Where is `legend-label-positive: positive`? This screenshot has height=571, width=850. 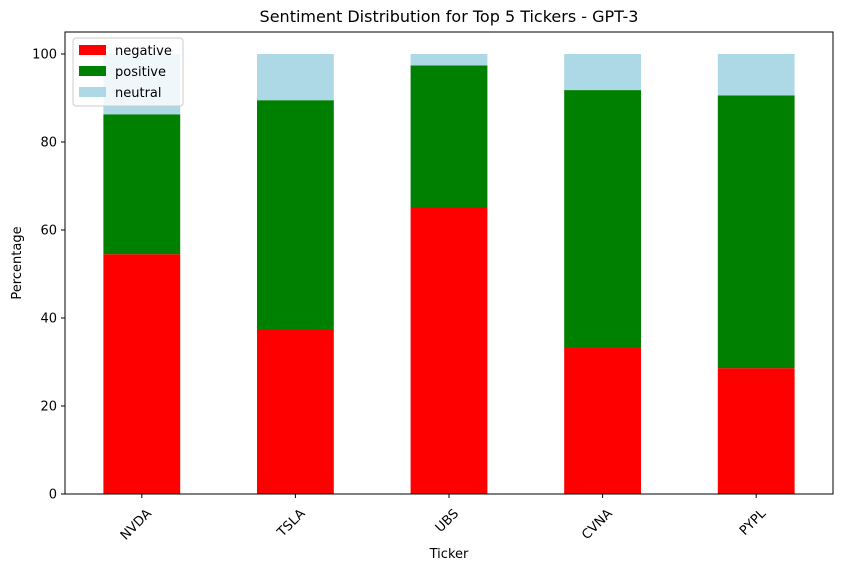 legend-label-positive: positive is located at coordinates (140, 72).